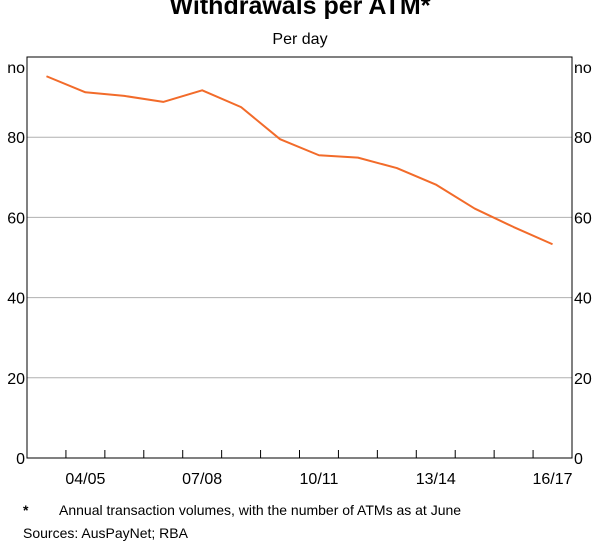 The height and width of the screenshot is (545, 600). I want to click on sources-note: Sources: AusPayNet; RBA, so click(105, 533).